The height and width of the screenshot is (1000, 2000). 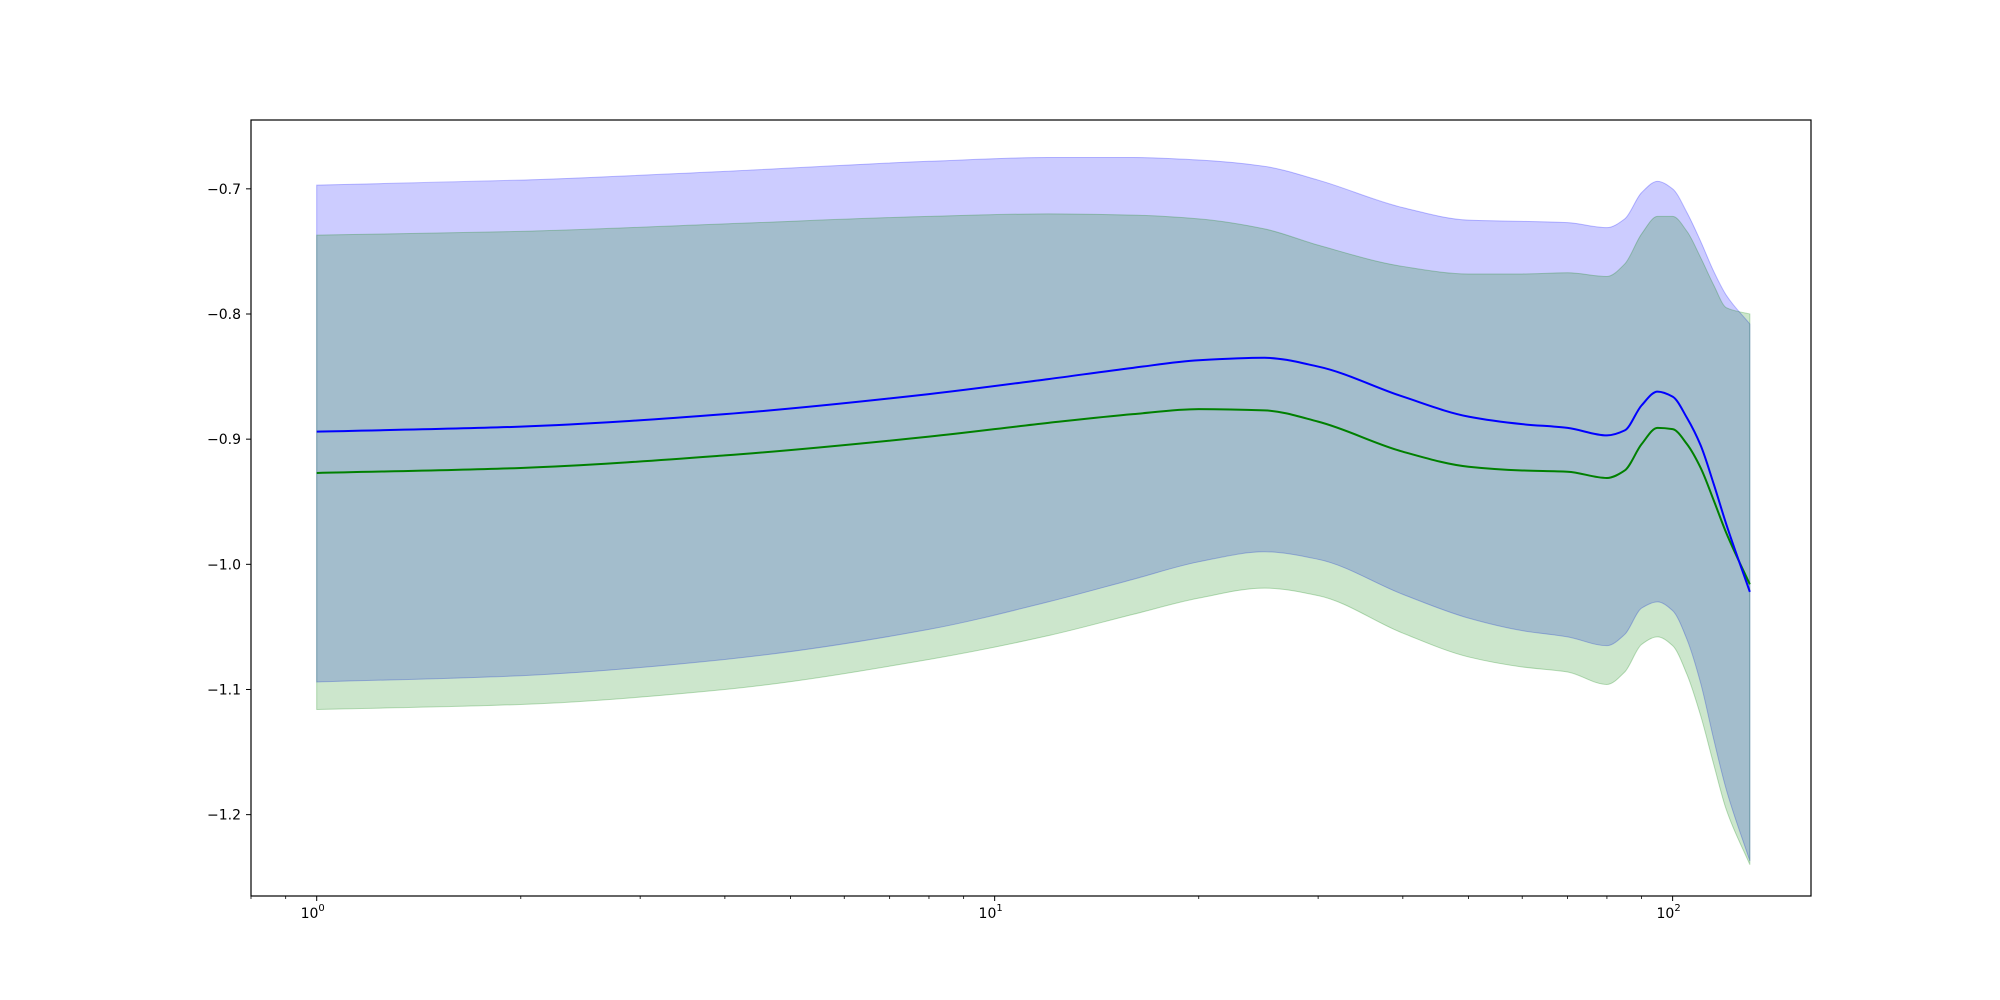 I want to click on x-tick-label: 10⁰, so click(x=313, y=912).